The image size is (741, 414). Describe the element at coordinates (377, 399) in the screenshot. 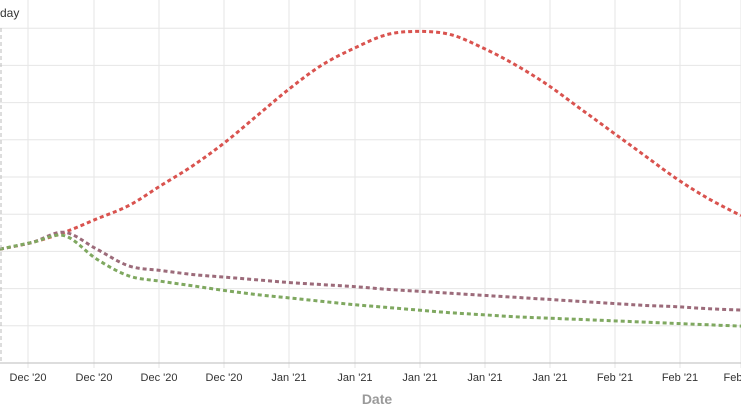

I see `x-axis-title: Date` at that location.